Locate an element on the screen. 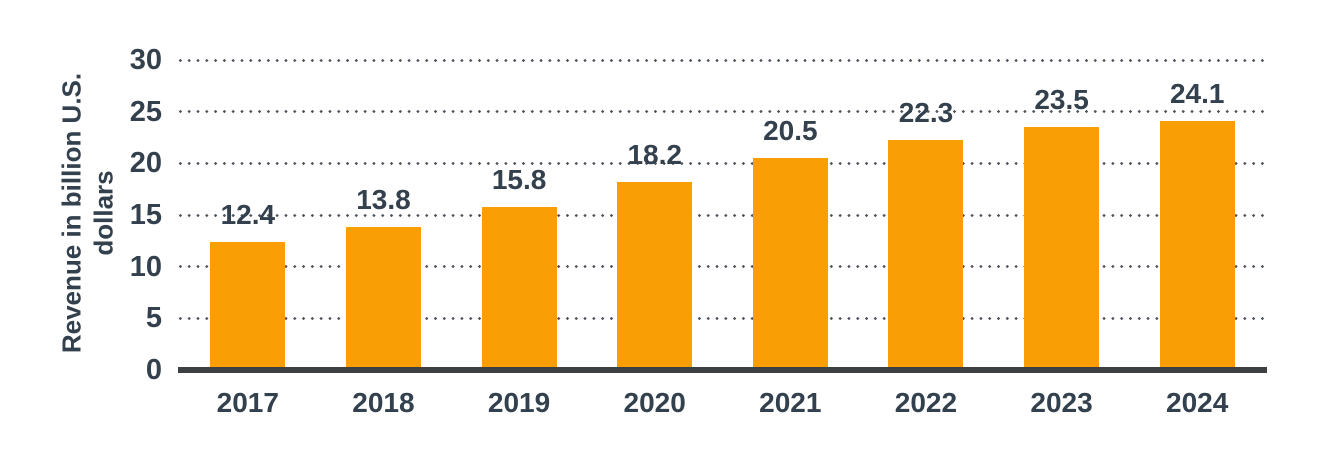 The image size is (1334, 451). x-axis-label-2019: 2019 is located at coordinates (519, 402).